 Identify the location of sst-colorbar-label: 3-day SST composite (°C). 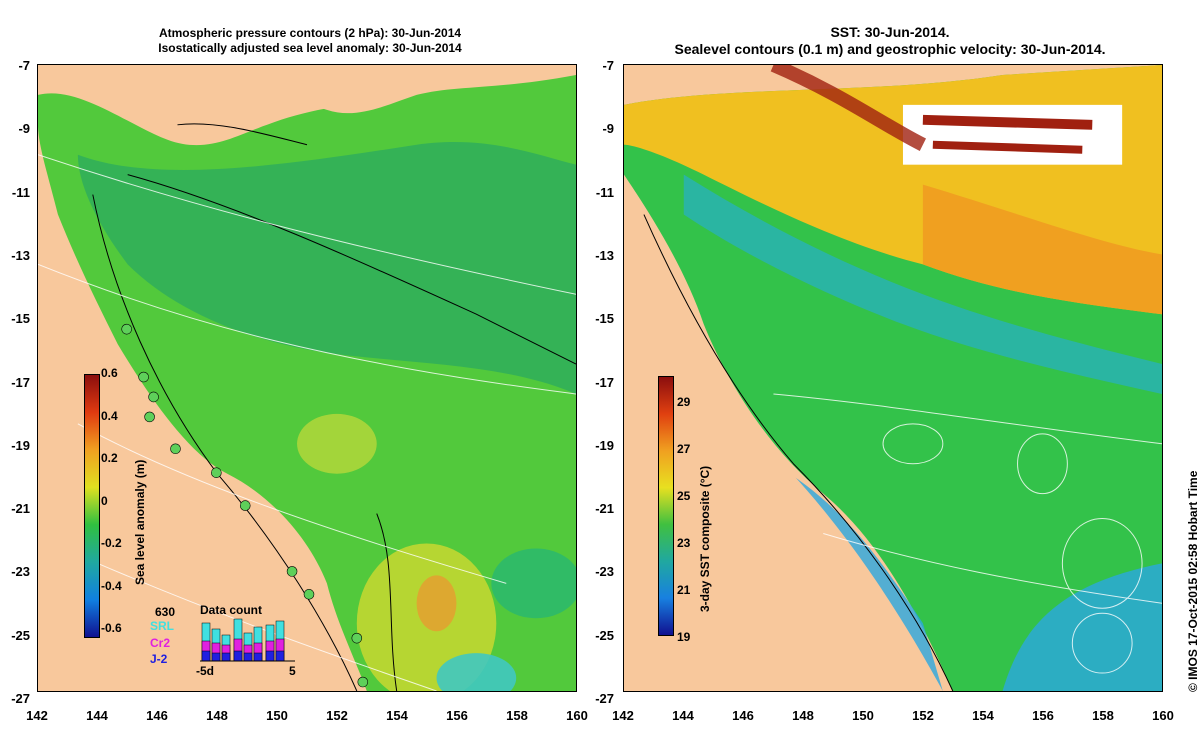
(705, 538).